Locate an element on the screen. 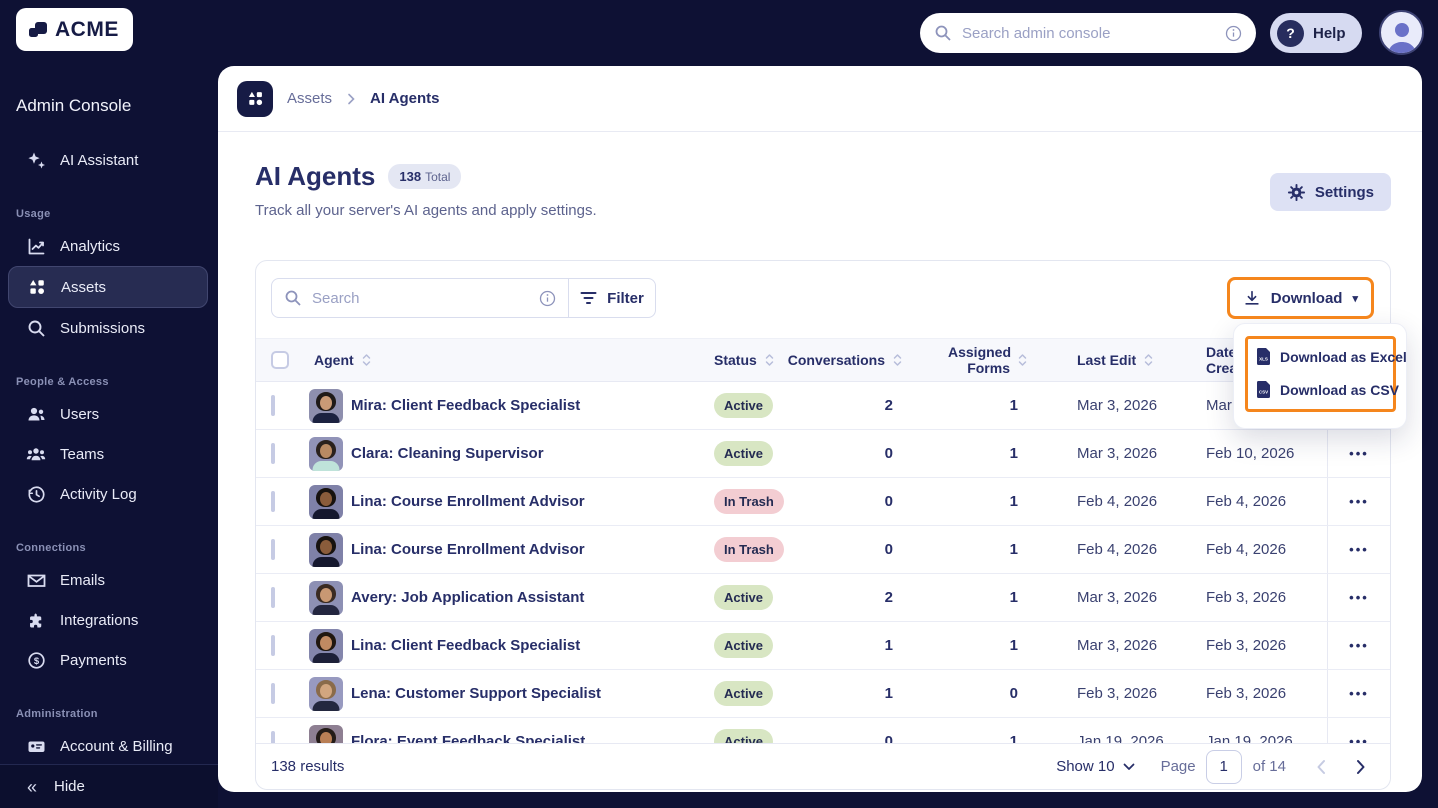 The height and width of the screenshot is (808, 1438). sidebar-item-integrations: Integrations is located at coordinates (109, 620).